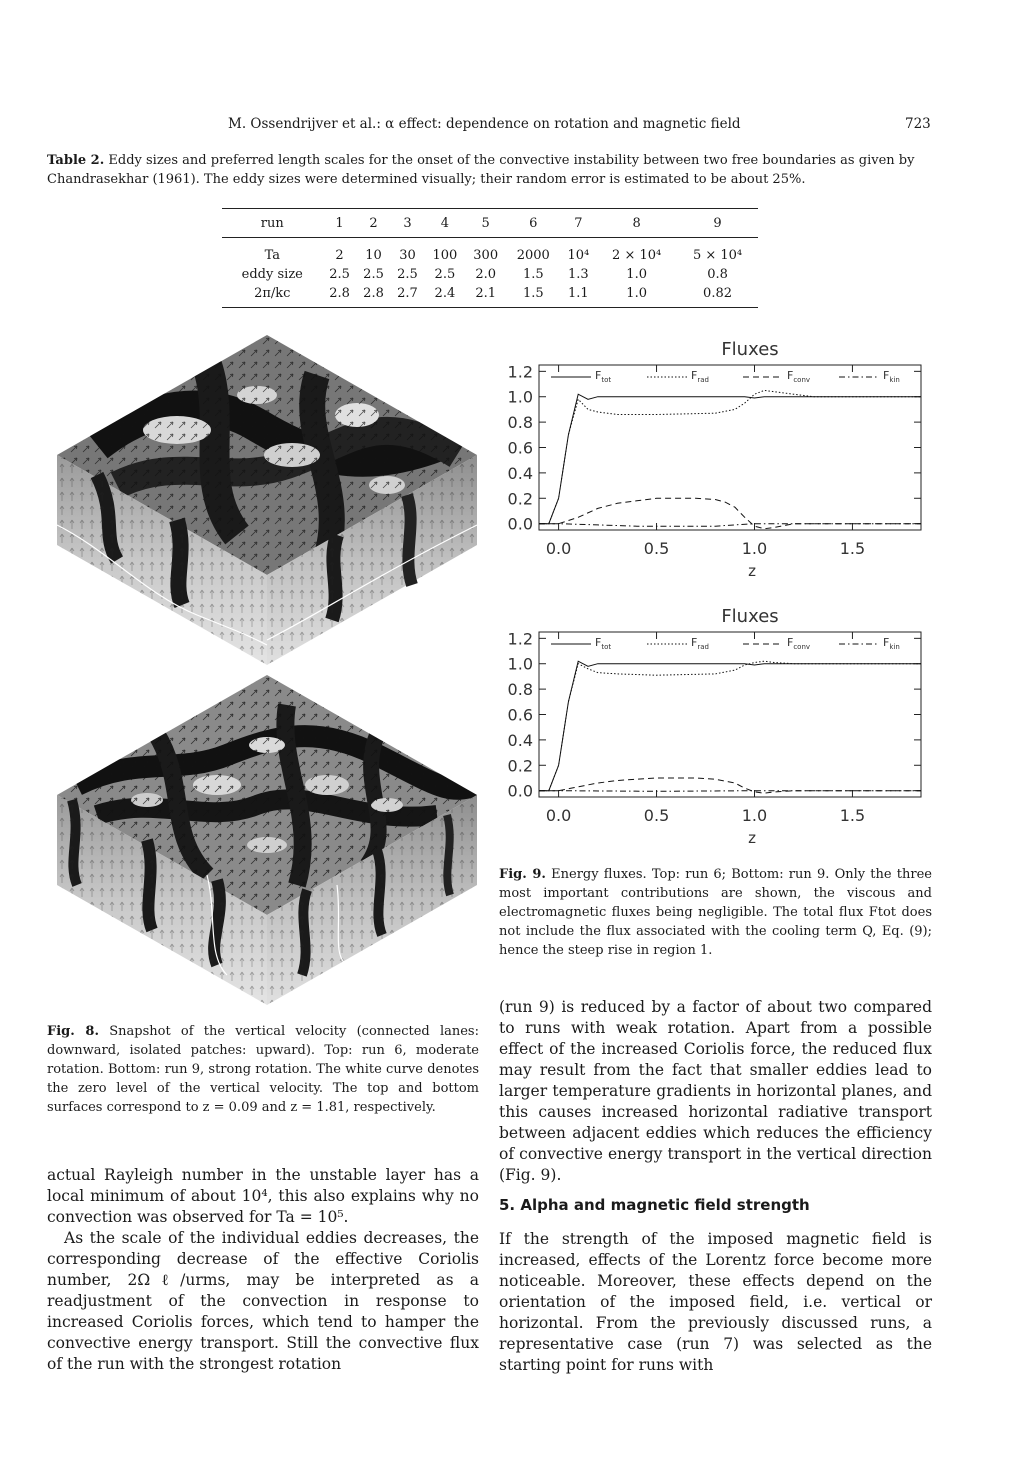  What do you see at coordinates (407, 255) in the screenshot?
I see `table-cell: 30` at bounding box center [407, 255].